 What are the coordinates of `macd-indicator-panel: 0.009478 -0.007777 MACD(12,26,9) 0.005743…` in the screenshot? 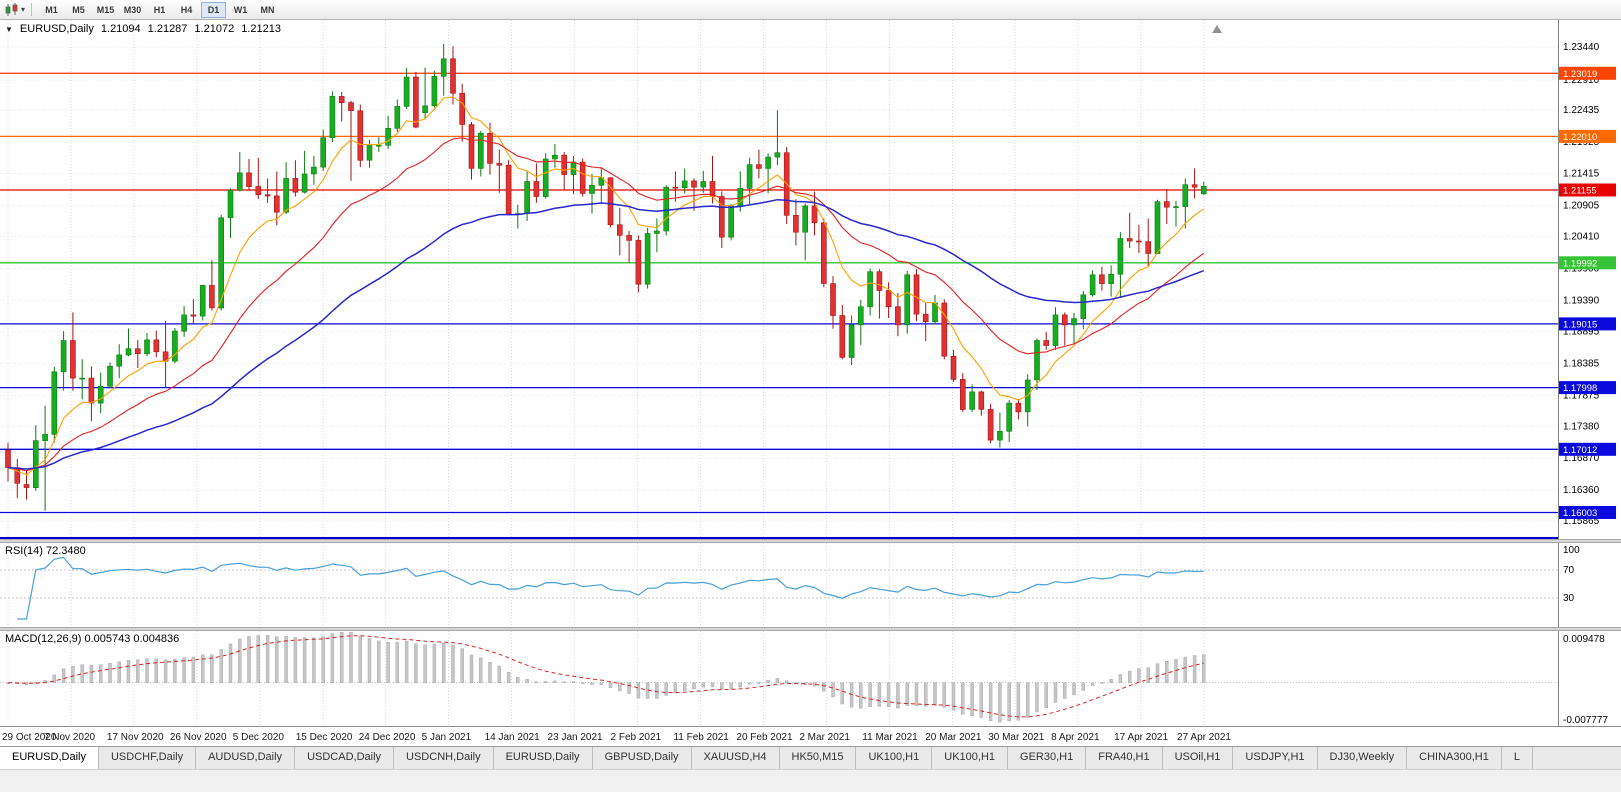 It's located at (810, 678).